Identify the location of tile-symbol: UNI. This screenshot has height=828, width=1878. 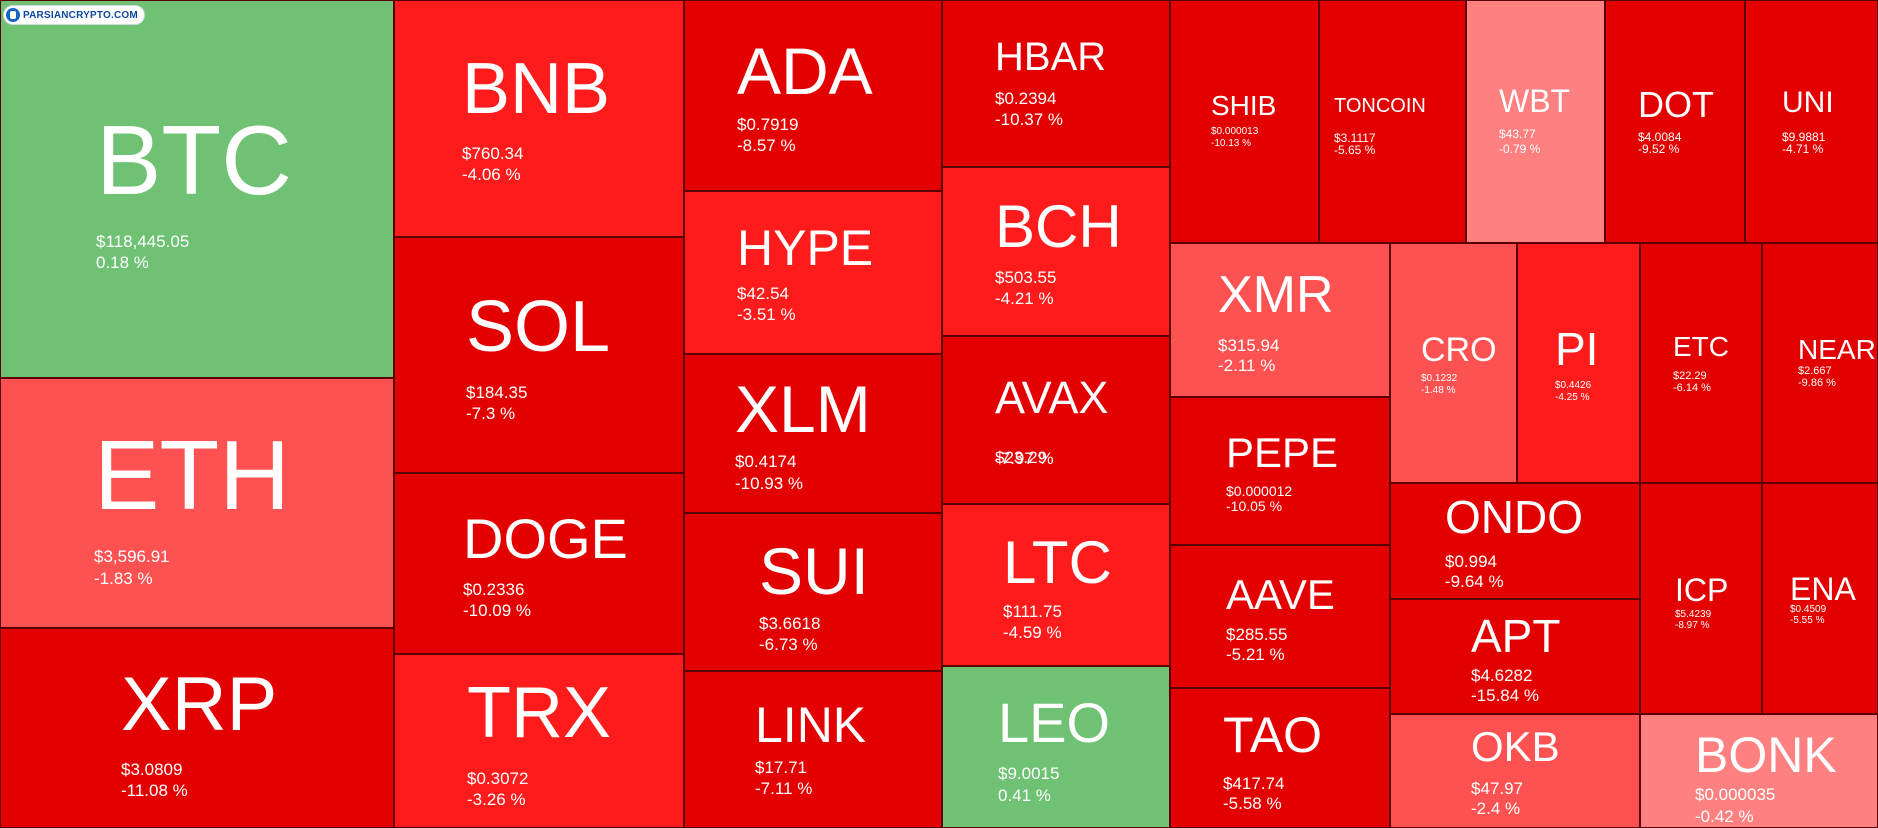
(1808, 102).